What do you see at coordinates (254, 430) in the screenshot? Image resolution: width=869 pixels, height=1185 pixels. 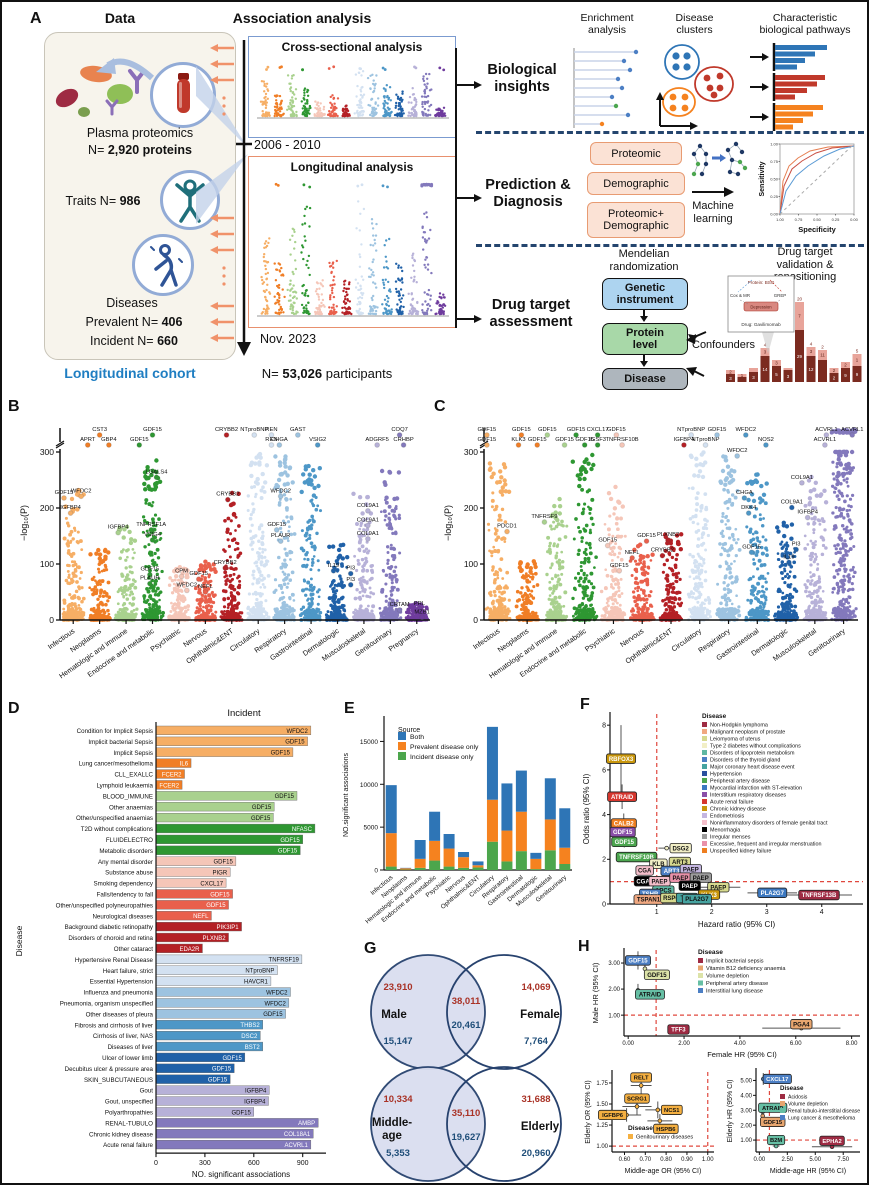 I see `svg-text: NTproBNP` at bounding box center [254, 430].